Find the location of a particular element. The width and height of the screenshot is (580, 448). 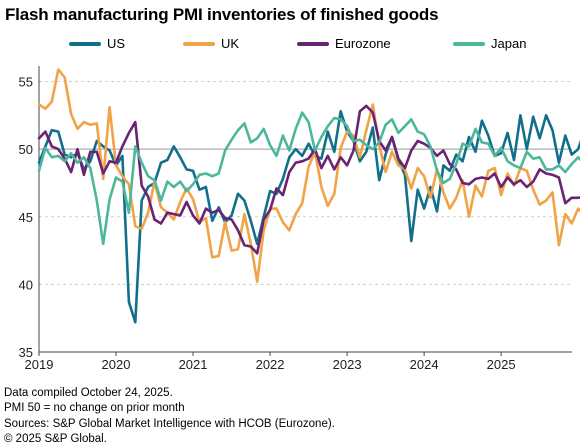

legend-label-us: US is located at coordinates (116, 43).